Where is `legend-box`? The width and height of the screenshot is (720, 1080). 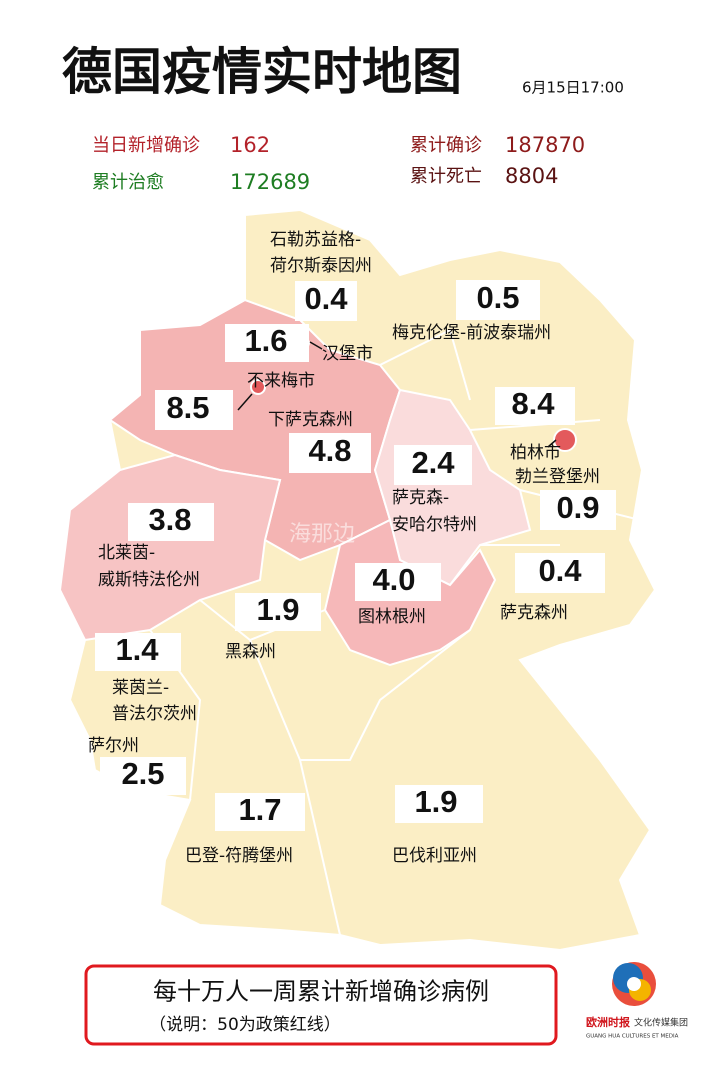
legend-box is located at coordinates (321, 1005).